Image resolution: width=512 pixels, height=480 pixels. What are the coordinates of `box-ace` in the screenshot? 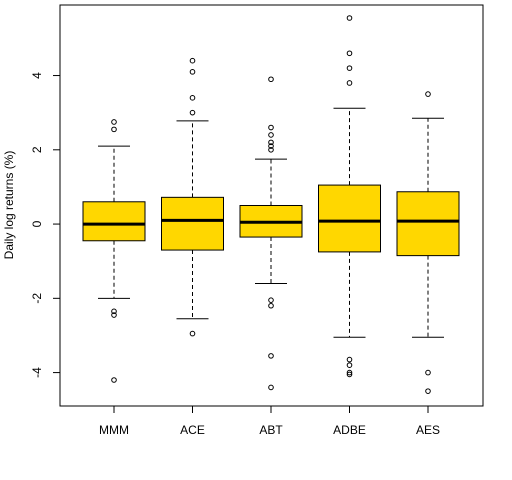 It's located at (192, 197).